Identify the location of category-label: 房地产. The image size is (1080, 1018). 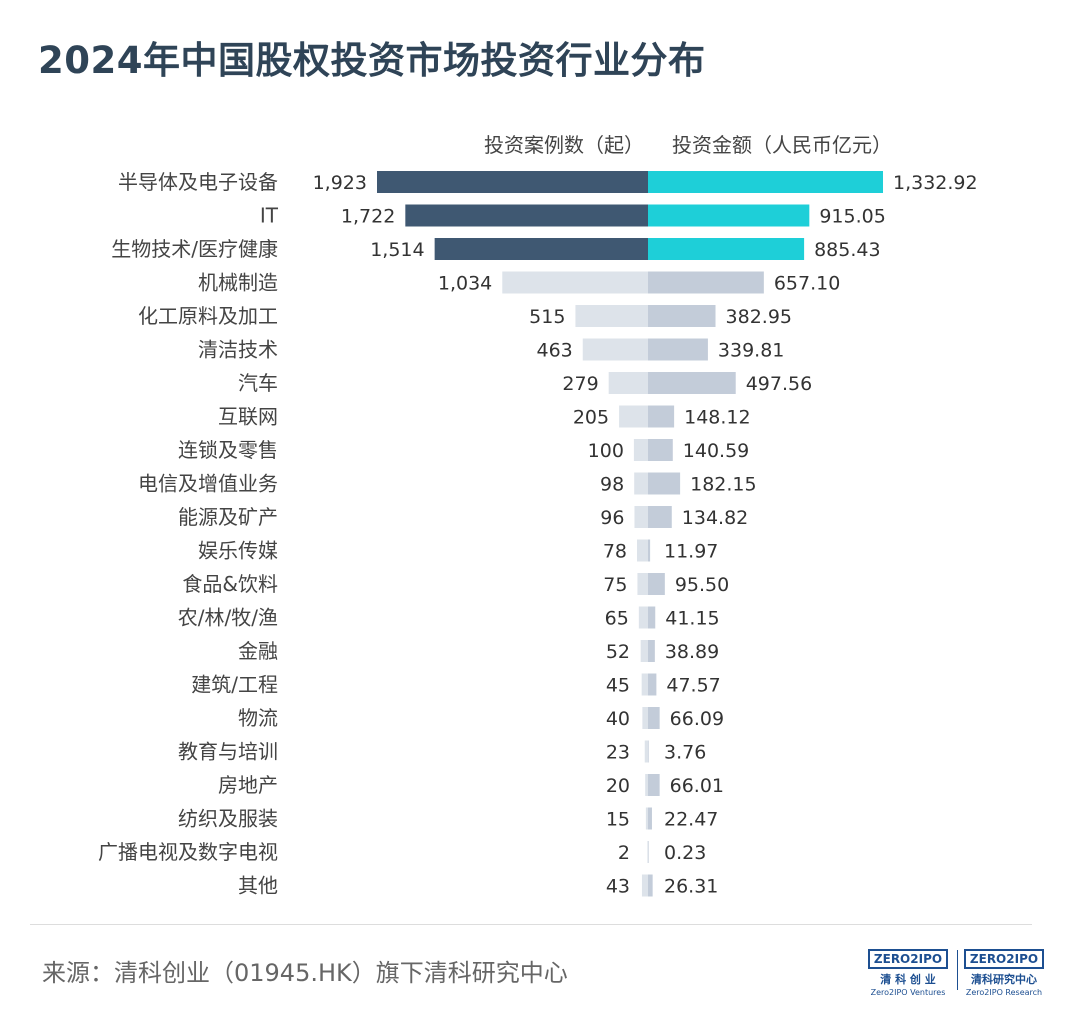
(248, 785).